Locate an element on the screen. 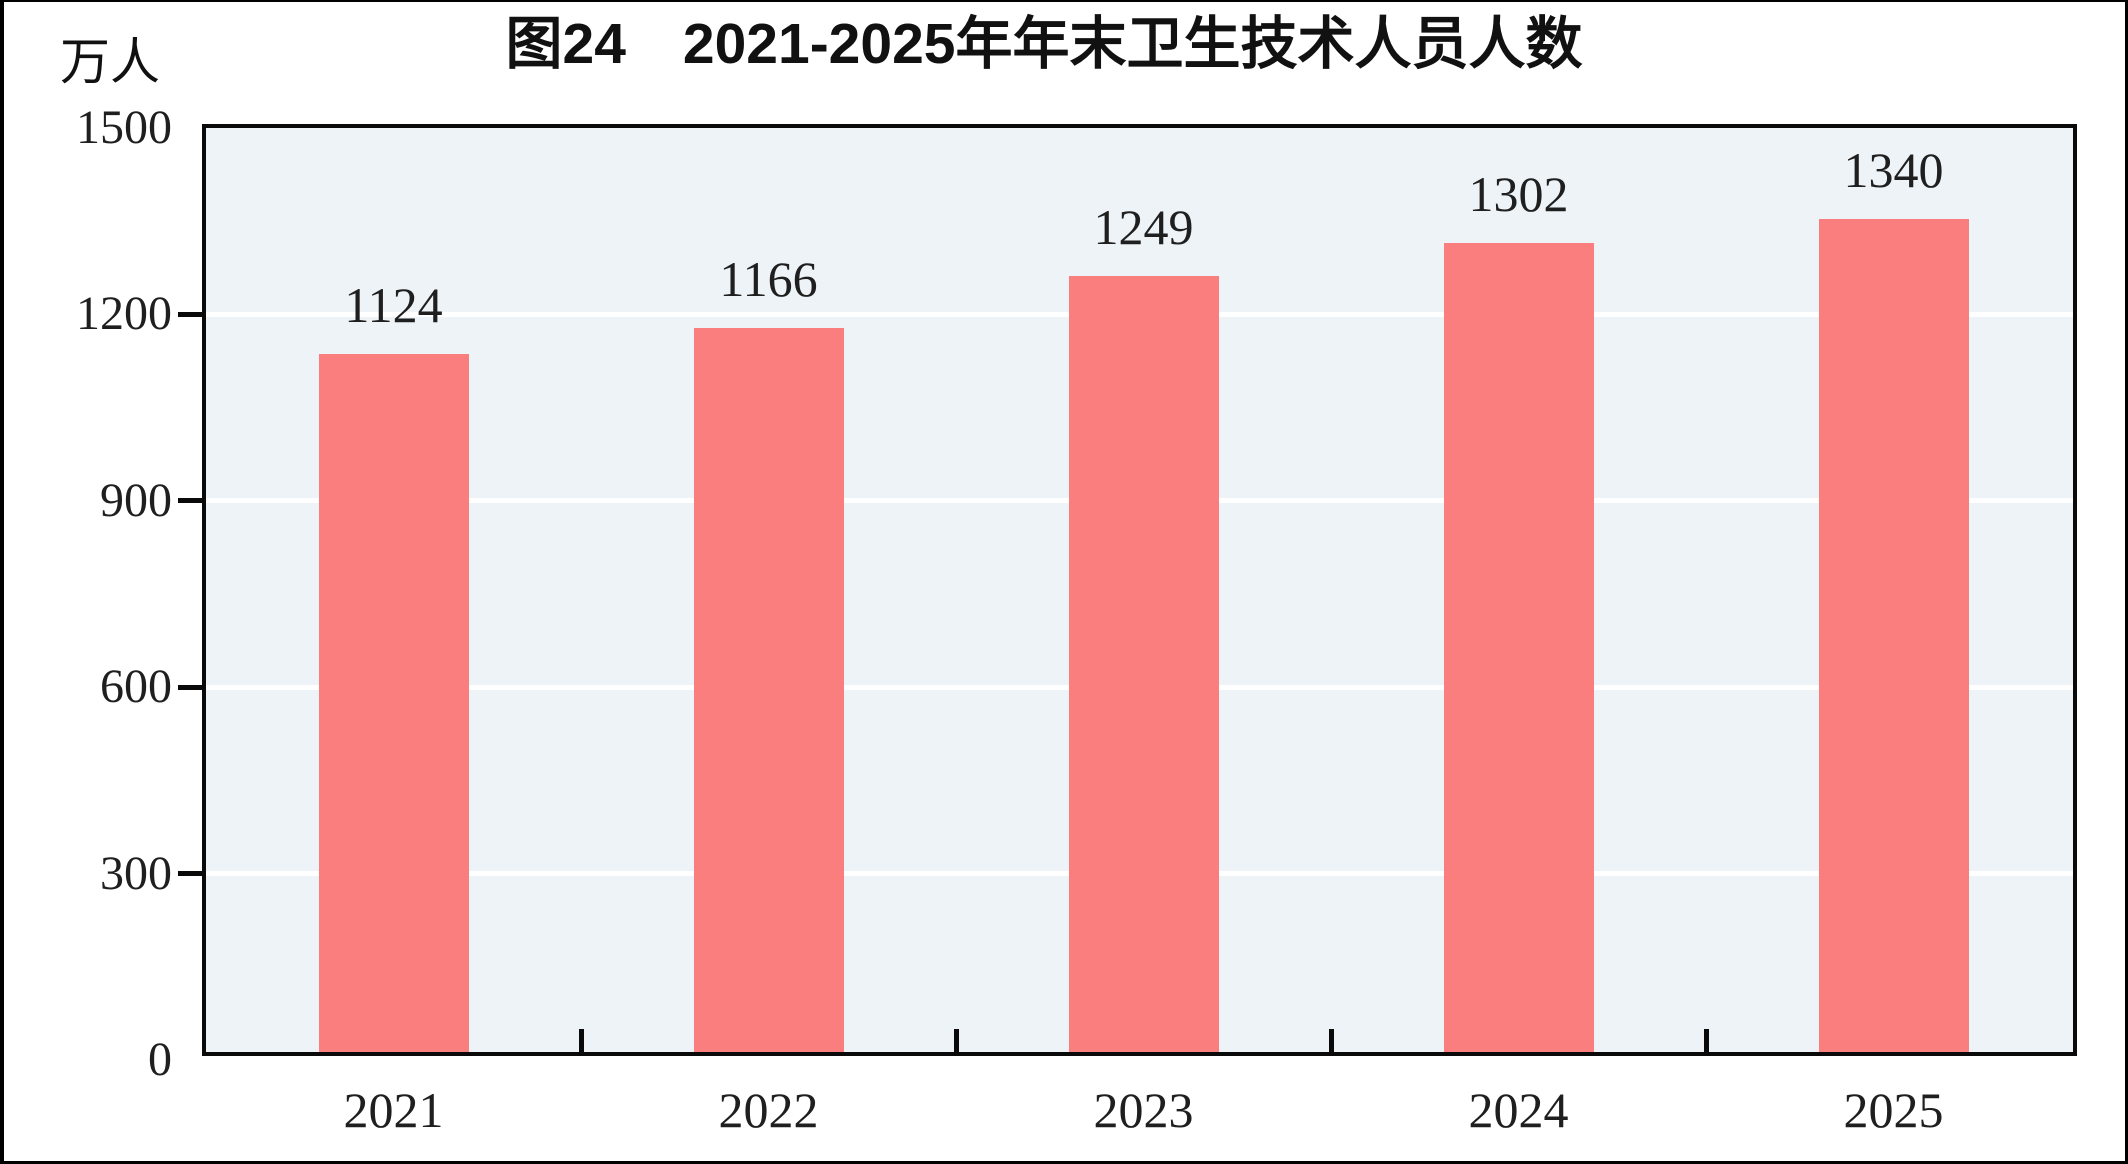 The width and height of the screenshot is (2128, 1164). x-axis-category-label-2025: 2025 is located at coordinates (1893, 1110).